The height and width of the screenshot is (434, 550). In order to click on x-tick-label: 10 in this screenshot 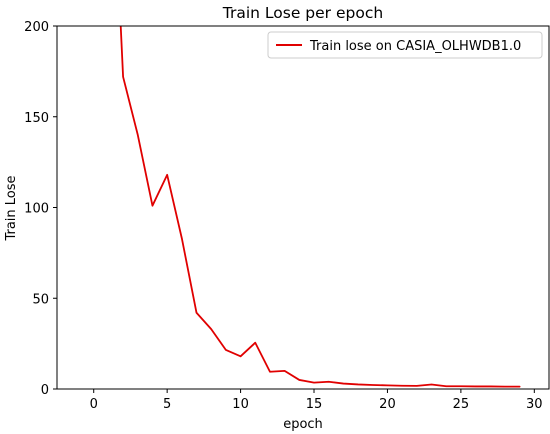, I will do `click(240, 404)`.